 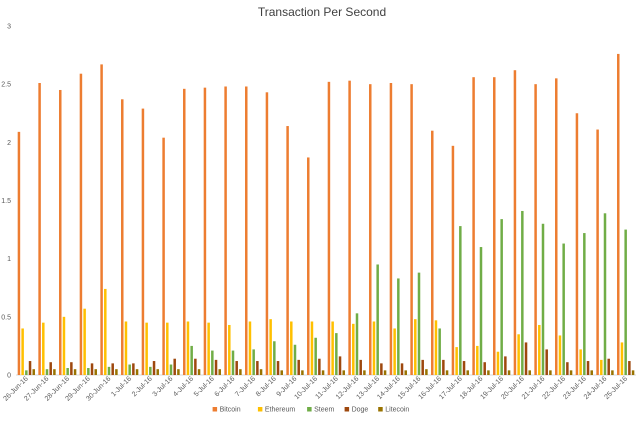 I want to click on x-tick-label: 3-Jul-16, so click(x=163, y=386).